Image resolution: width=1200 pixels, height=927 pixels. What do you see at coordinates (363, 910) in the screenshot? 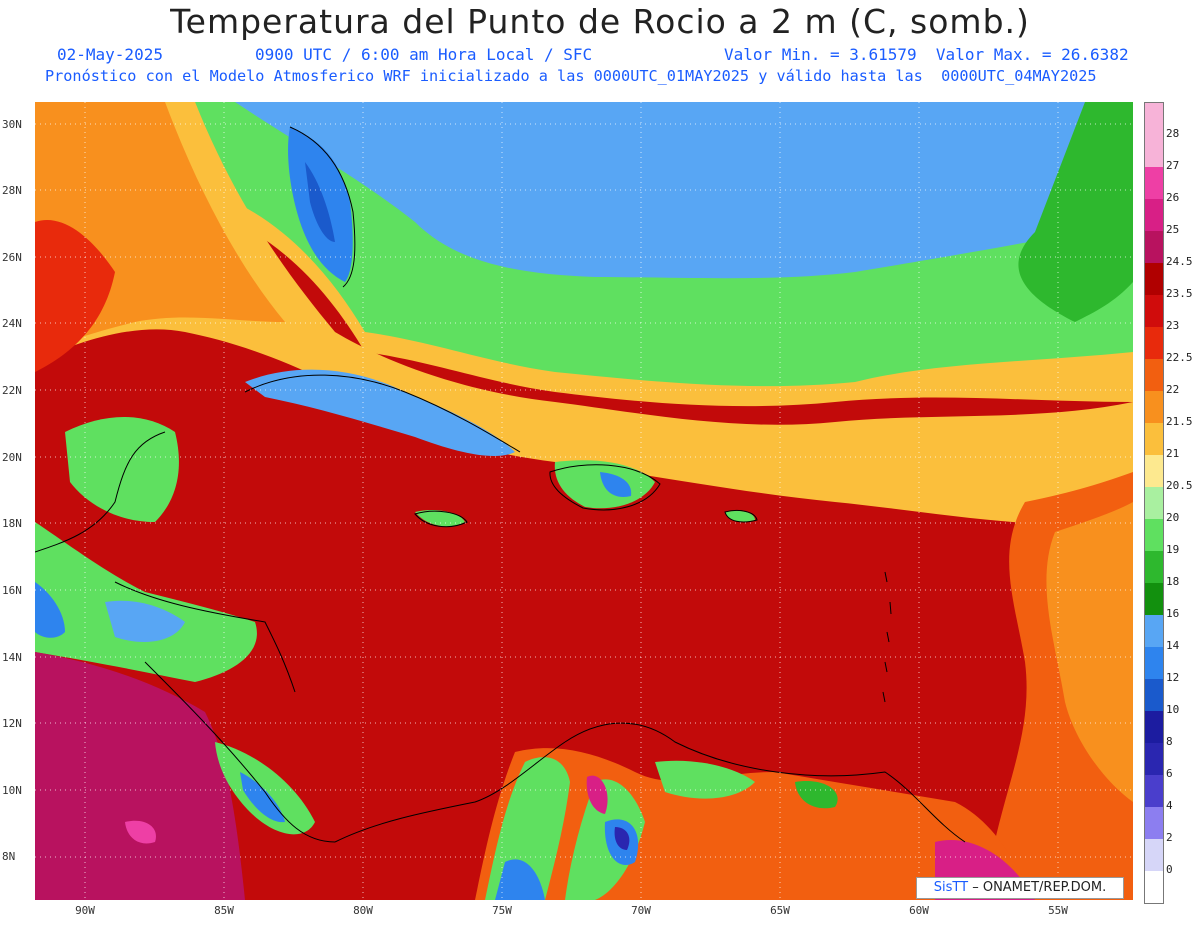
I see `lon-label: 80W` at bounding box center [363, 910].